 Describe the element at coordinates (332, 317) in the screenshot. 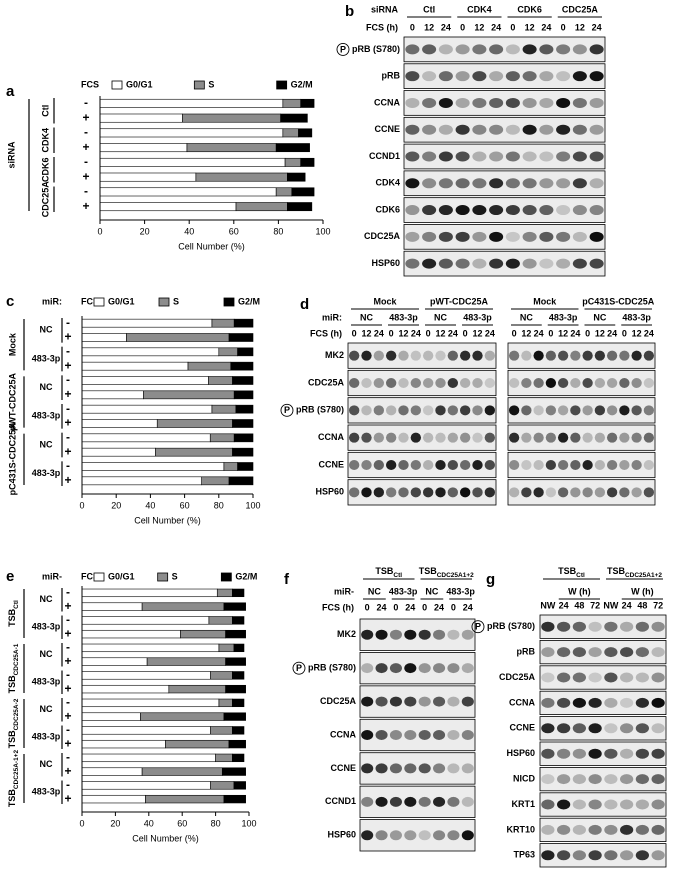

I see `header-label: miR:` at that location.